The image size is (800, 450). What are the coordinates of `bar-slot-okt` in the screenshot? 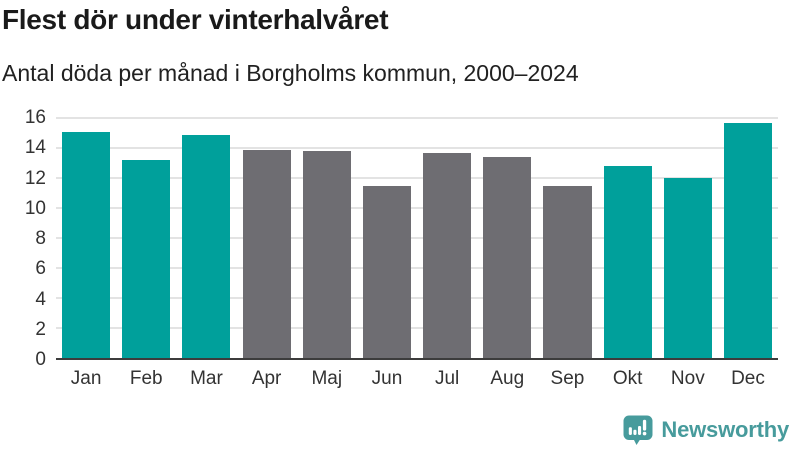 It's located at (628, 238).